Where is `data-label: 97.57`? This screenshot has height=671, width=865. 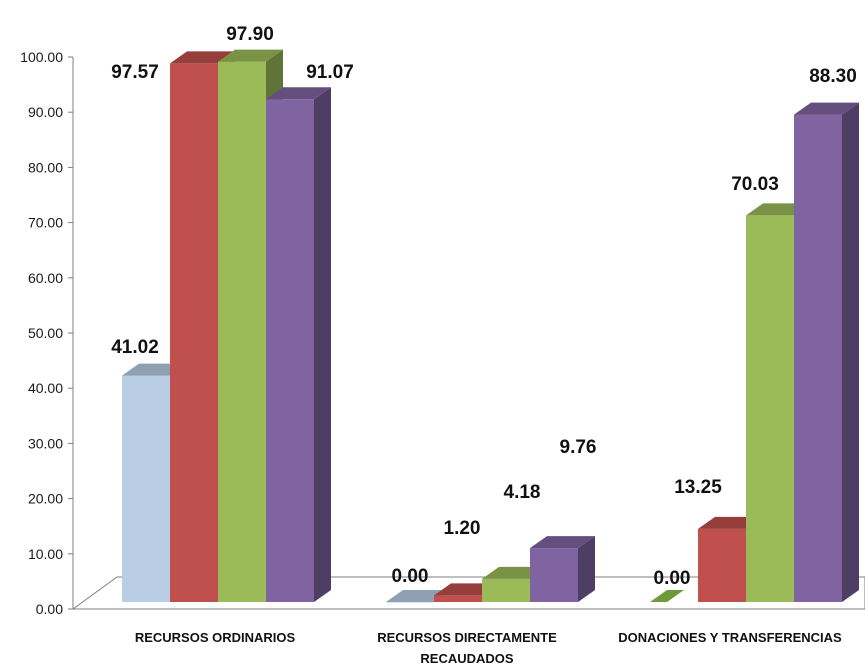 data-label: 97.57 is located at coordinates (135, 72).